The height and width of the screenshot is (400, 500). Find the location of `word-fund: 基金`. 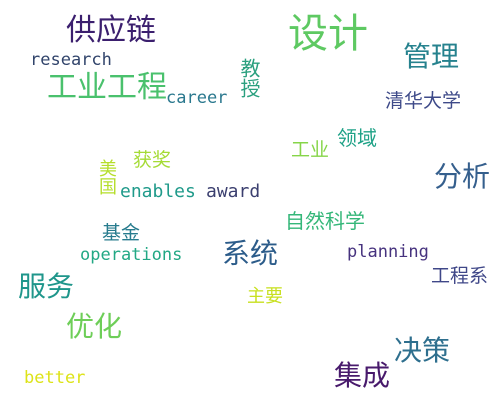

word-fund: 基金 is located at coordinates (121, 233).